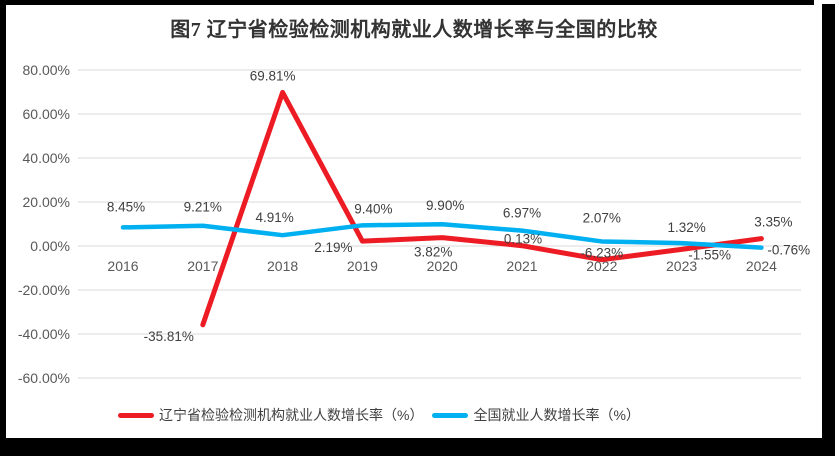  What do you see at coordinates (681, 266) in the screenshot?
I see `x-axis-label: 2023` at bounding box center [681, 266].